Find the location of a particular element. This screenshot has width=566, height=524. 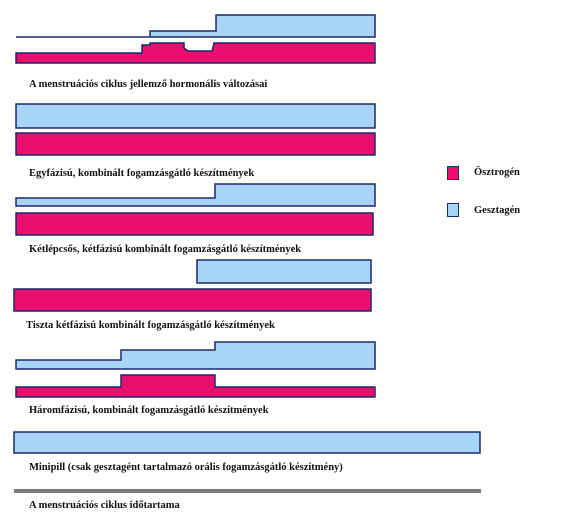

estrogen-bar-monophasic is located at coordinates (195, 144).